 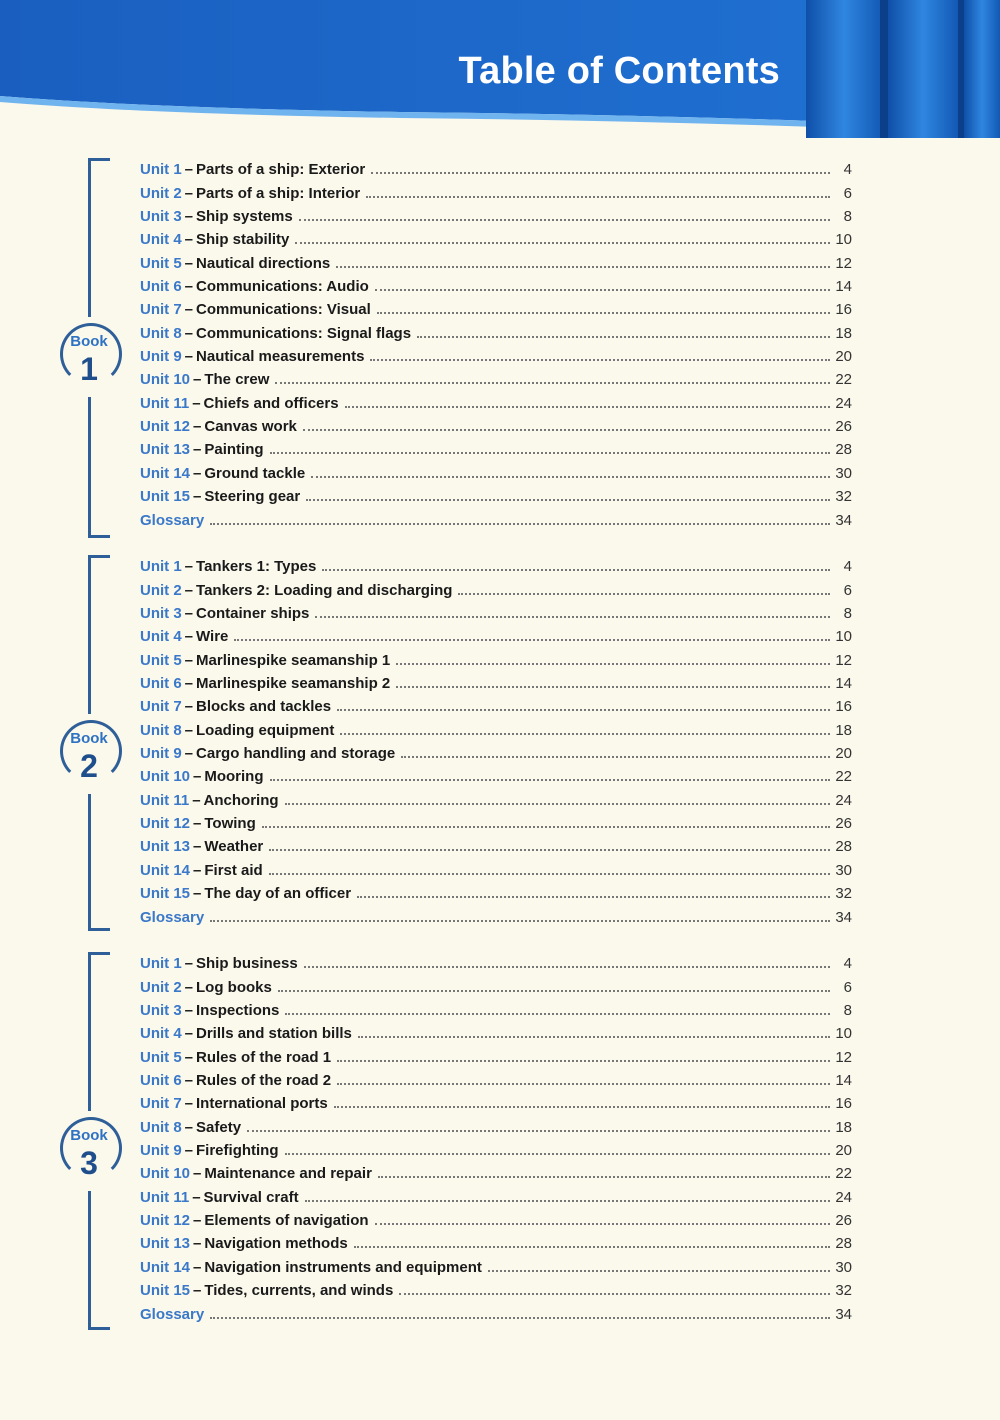 What do you see at coordinates (496, 984) in the screenshot?
I see `toc-entry: Unit 2– Log books 6` at bounding box center [496, 984].